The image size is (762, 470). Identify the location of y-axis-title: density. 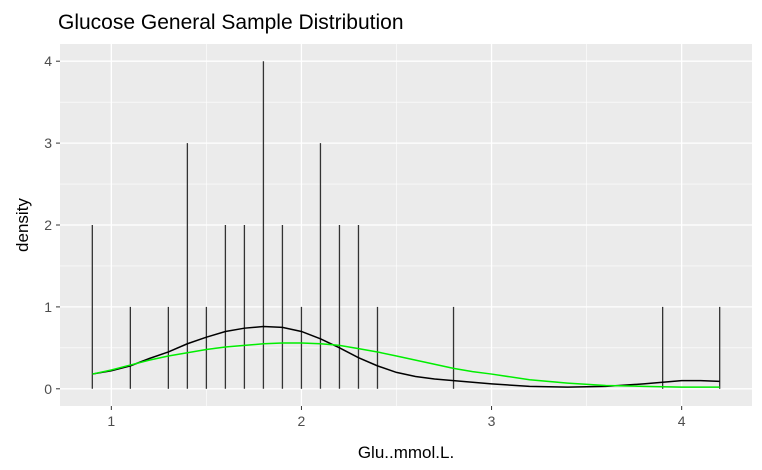
(22, 225).